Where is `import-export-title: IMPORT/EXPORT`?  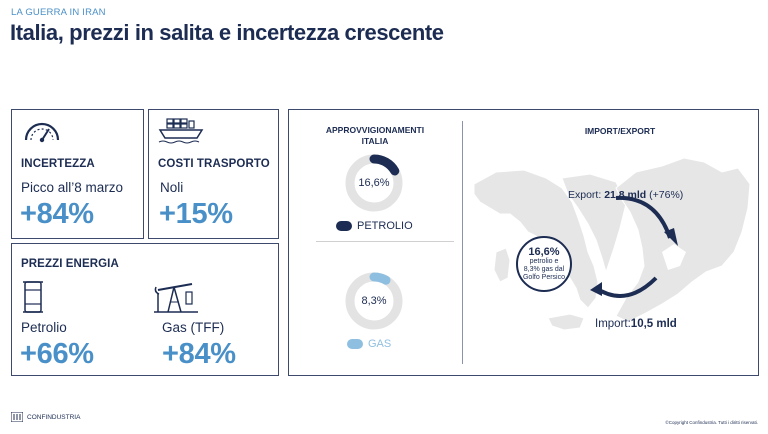
import-export-title: IMPORT/EXPORT is located at coordinates (620, 131).